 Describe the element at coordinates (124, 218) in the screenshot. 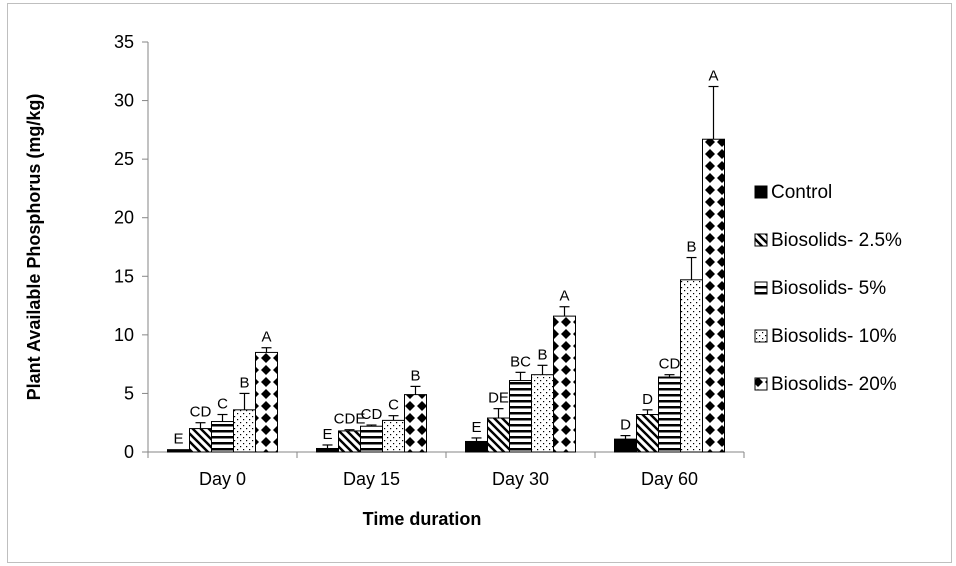

I see `y-tick-label: 20` at that location.